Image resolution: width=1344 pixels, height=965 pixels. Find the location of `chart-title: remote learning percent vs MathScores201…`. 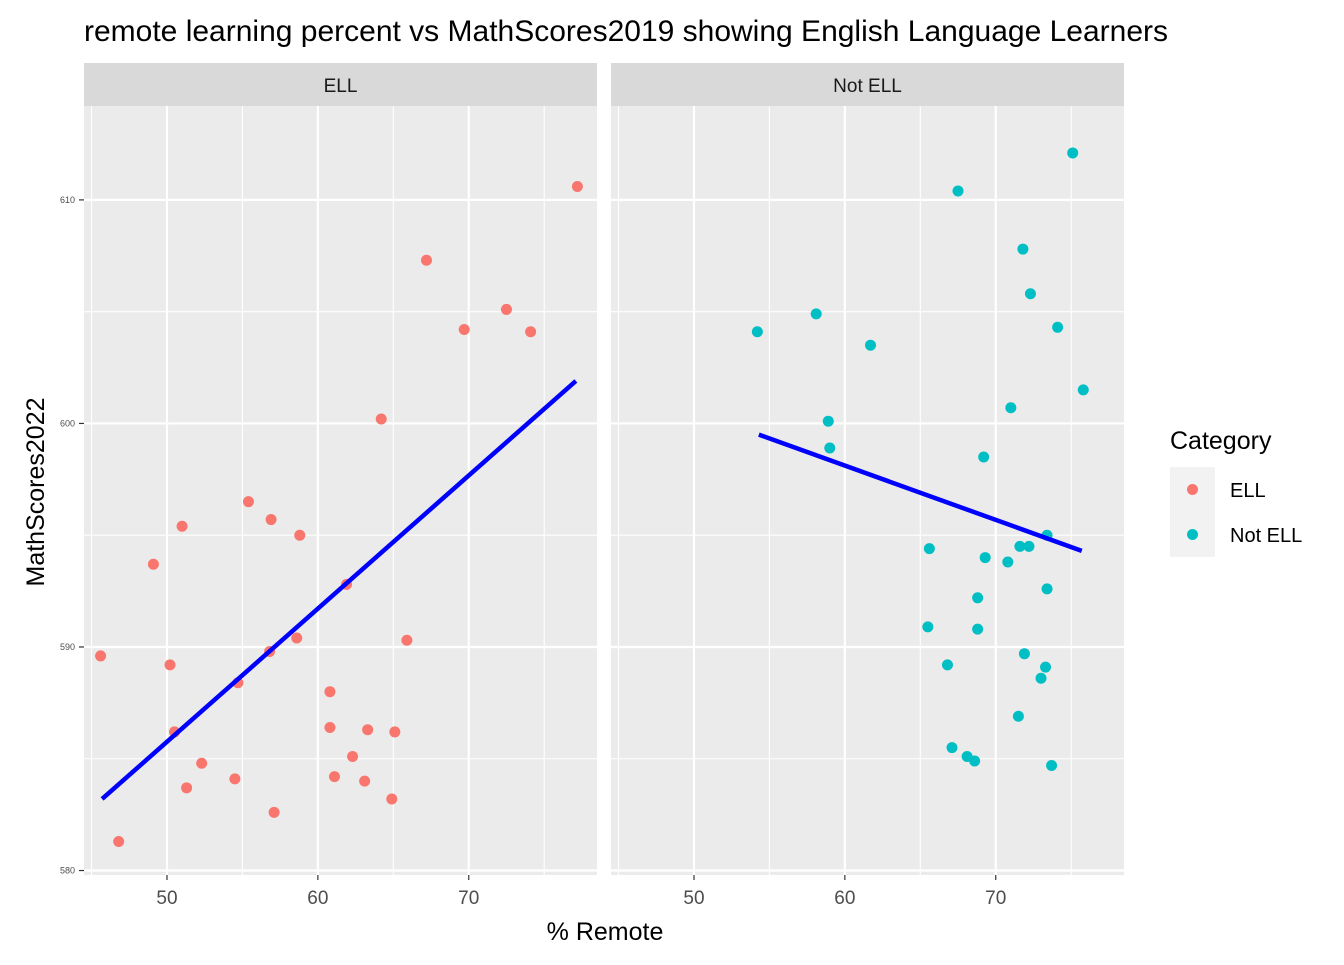

chart-title: remote learning percent vs MathScores201… is located at coordinates (626, 31).